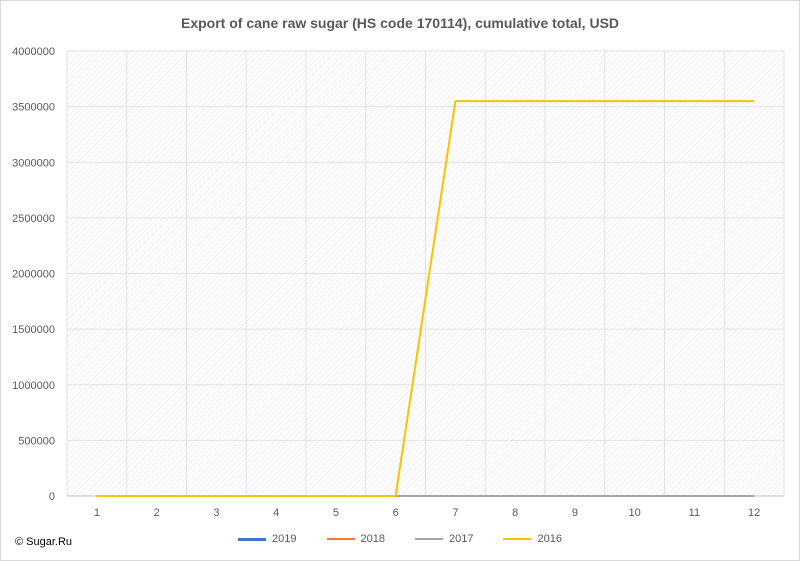 The width and height of the screenshot is (800, 561). What do you see at coordinates (754, 513) in the screenshot?
I see `x-tick-label: 12` at bounding box center [754, 513].